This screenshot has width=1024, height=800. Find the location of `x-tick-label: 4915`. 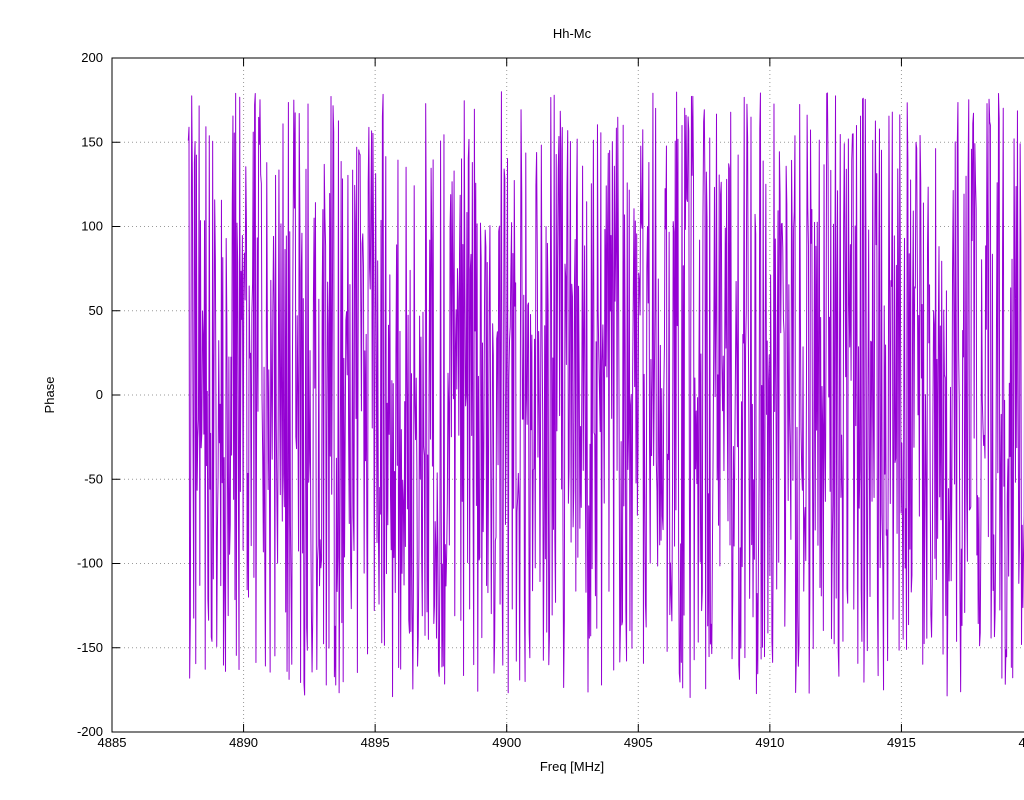

x-tick-label: 4915 is located at coordinates (901, 742).